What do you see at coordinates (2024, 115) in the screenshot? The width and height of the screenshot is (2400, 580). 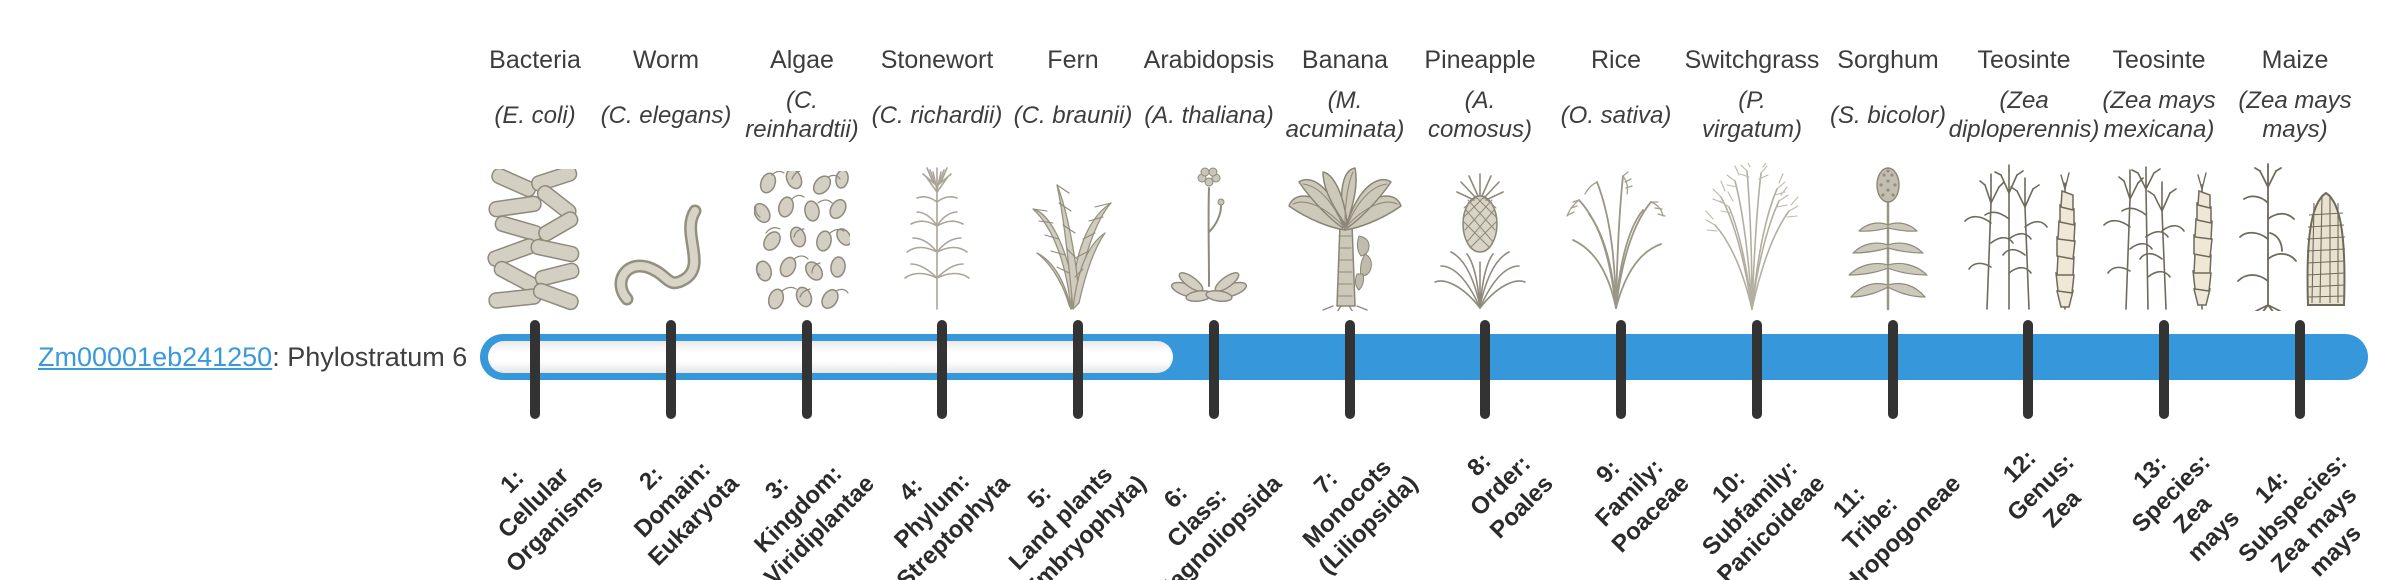 I see `organism-species: (Zea diploperennis)` at bounding box center [2024, 115].